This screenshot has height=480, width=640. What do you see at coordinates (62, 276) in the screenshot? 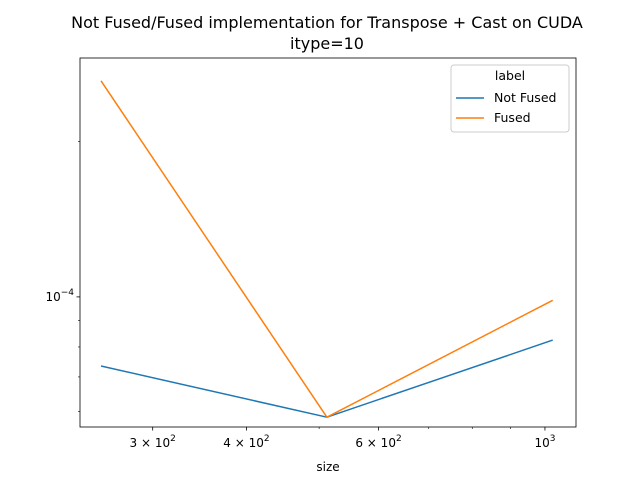
I see `y-axis-ticks: 10−4` at bounding box center [62, 276].